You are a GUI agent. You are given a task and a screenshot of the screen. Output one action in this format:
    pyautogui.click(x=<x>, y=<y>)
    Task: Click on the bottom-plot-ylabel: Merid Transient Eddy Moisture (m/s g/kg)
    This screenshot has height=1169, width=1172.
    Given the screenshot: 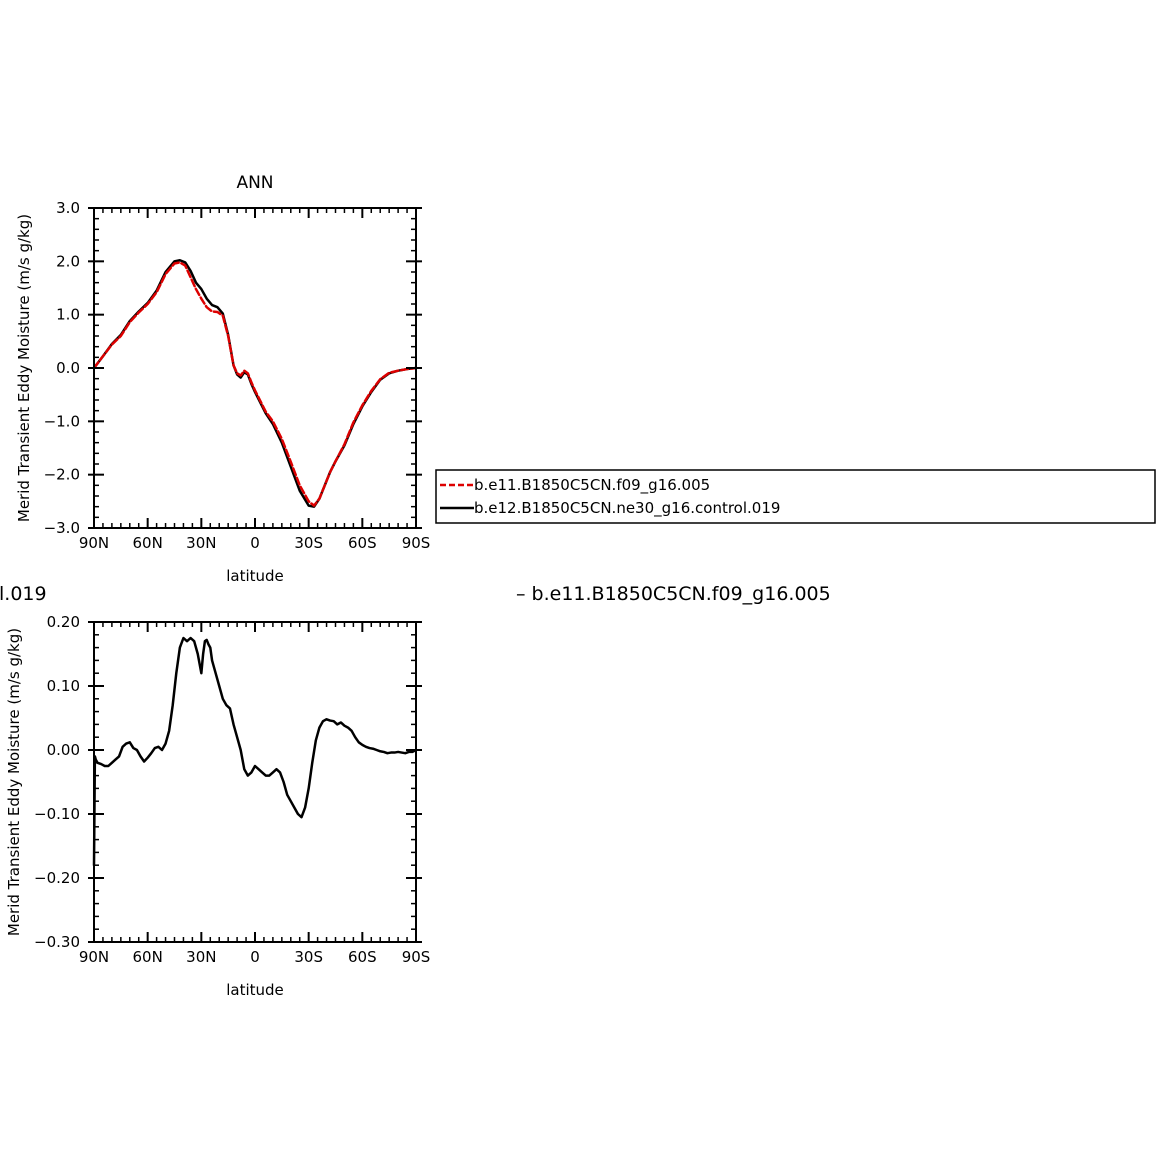 What is the action you would take?
    pyautogui.click(x=14, y=782)
    